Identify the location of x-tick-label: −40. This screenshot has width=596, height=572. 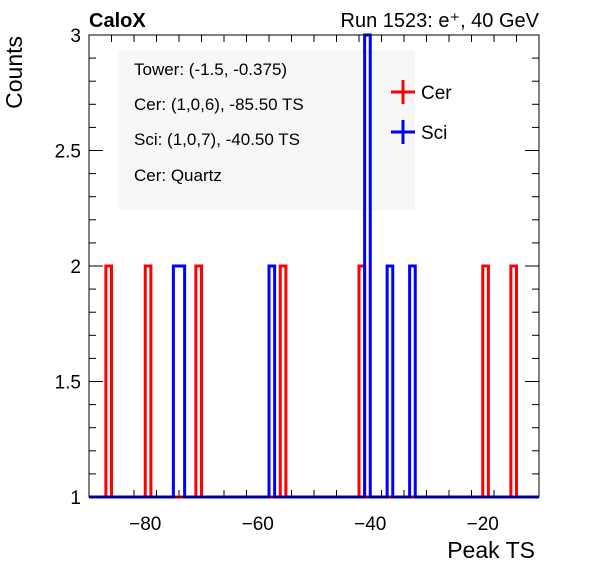
(370, 524).